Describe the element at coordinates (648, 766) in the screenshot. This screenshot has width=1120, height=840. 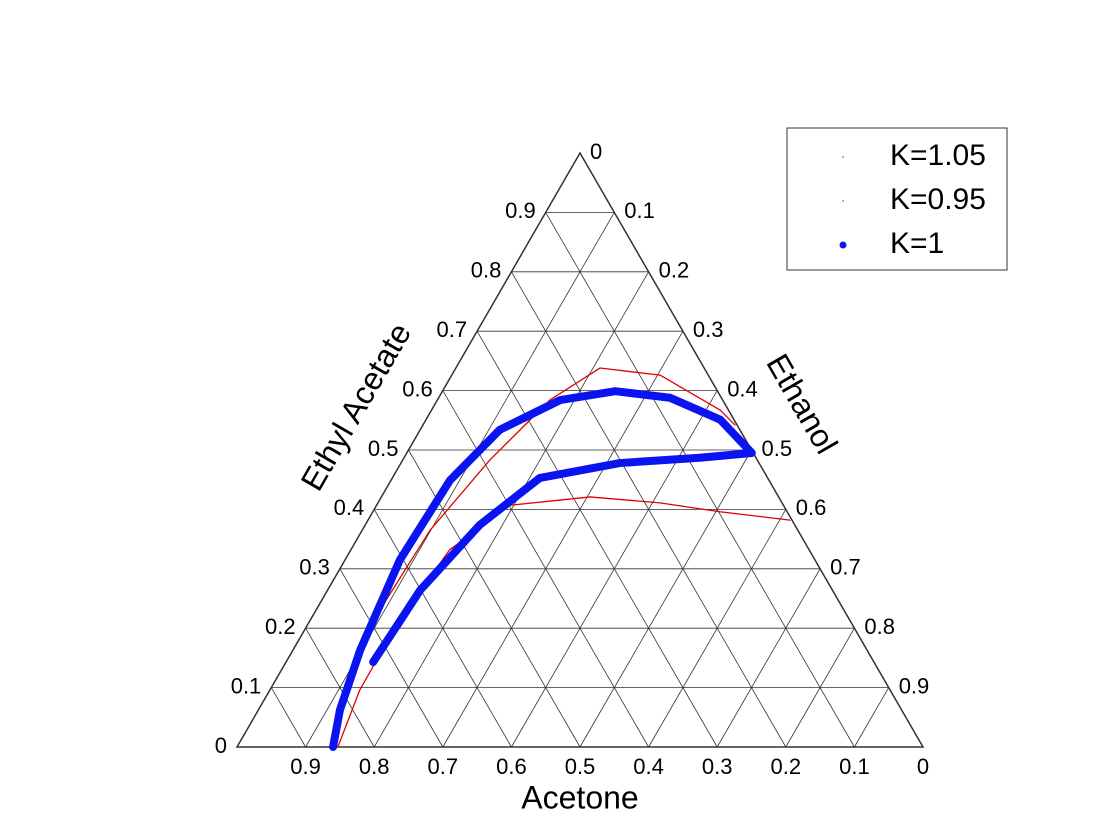
I see `bottom-tick-label: 0.4` at that location.